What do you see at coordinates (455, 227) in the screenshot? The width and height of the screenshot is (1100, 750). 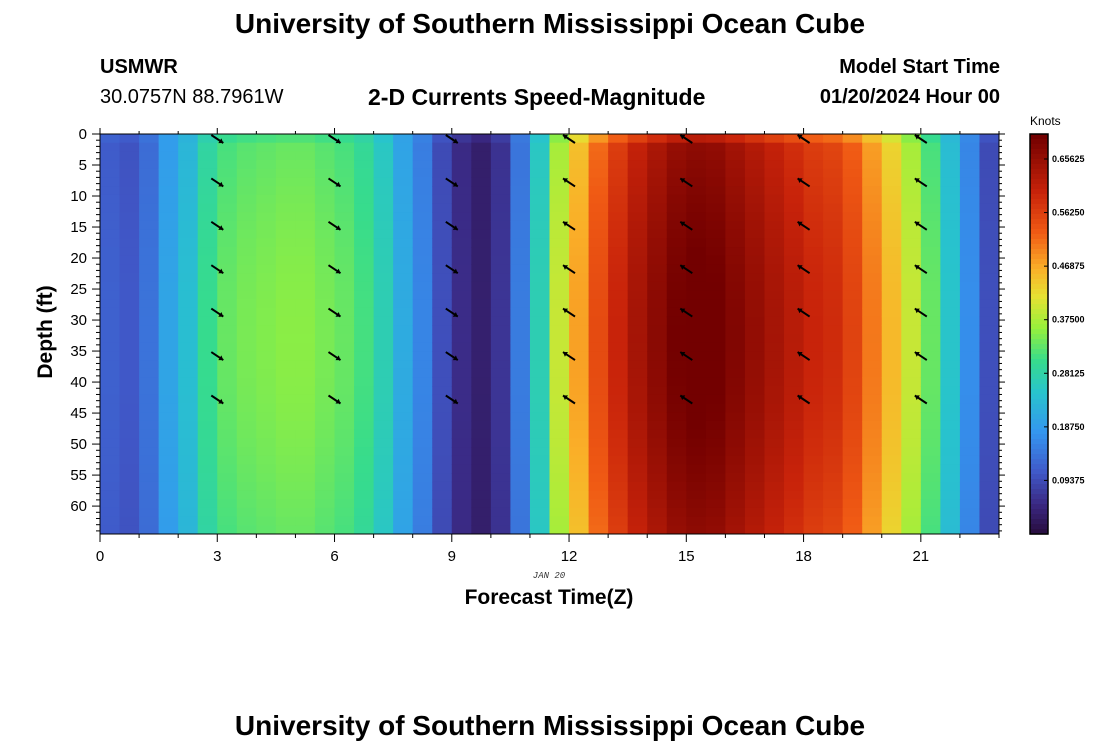 I see `current-arrowhead` at bounding box center [455, 227].